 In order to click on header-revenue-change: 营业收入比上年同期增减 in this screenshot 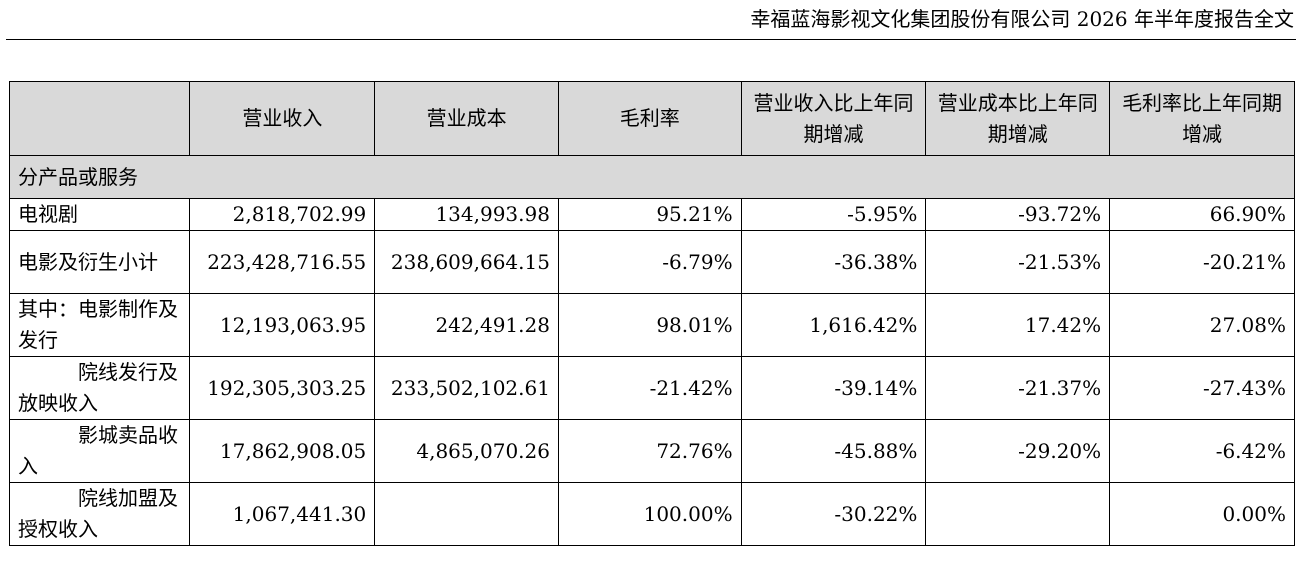, I will do `click(833, 118)`.